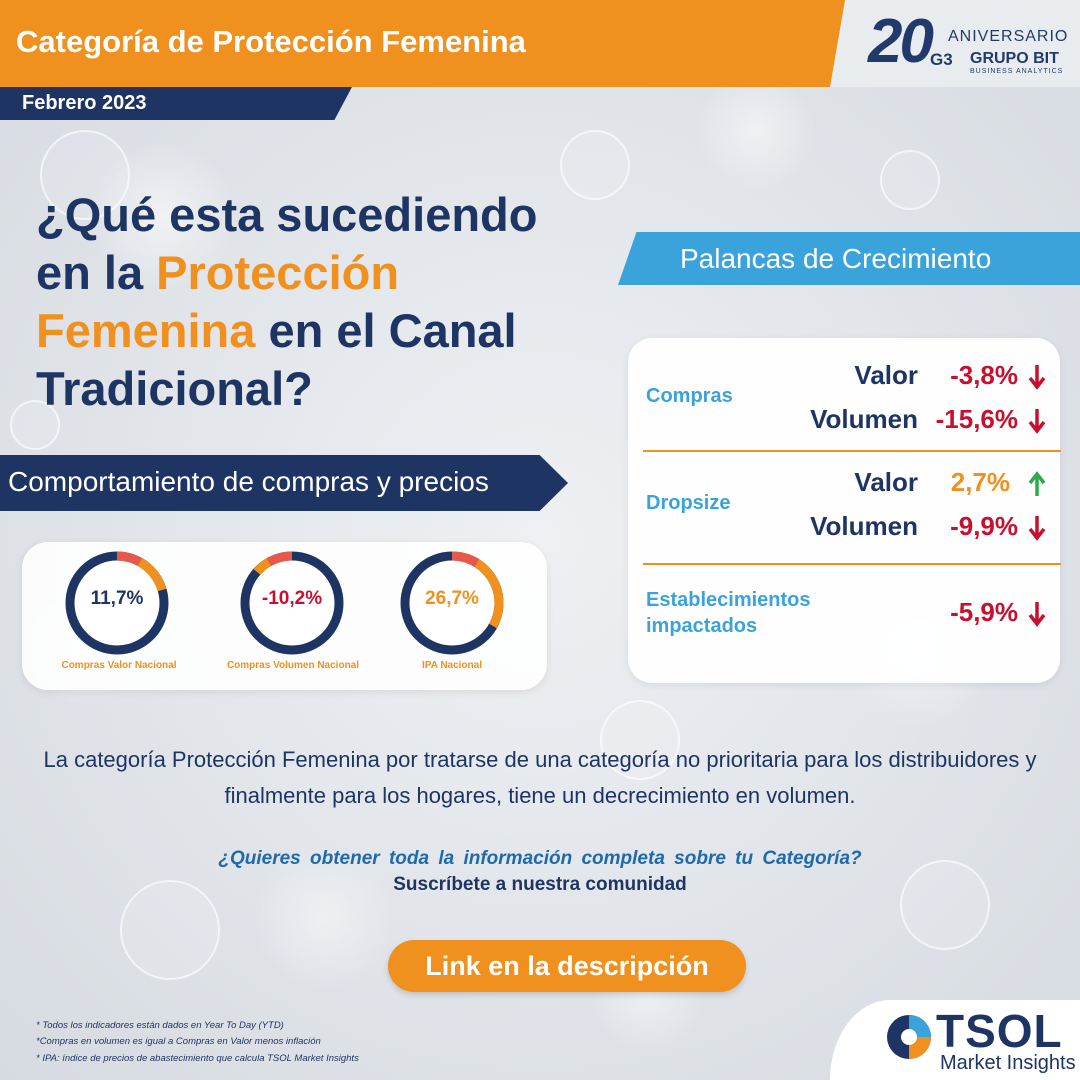 This screenshot has width=1080, height=1080. I want to click on donut-label: Compras Valor Nacional, so click(119, 665).